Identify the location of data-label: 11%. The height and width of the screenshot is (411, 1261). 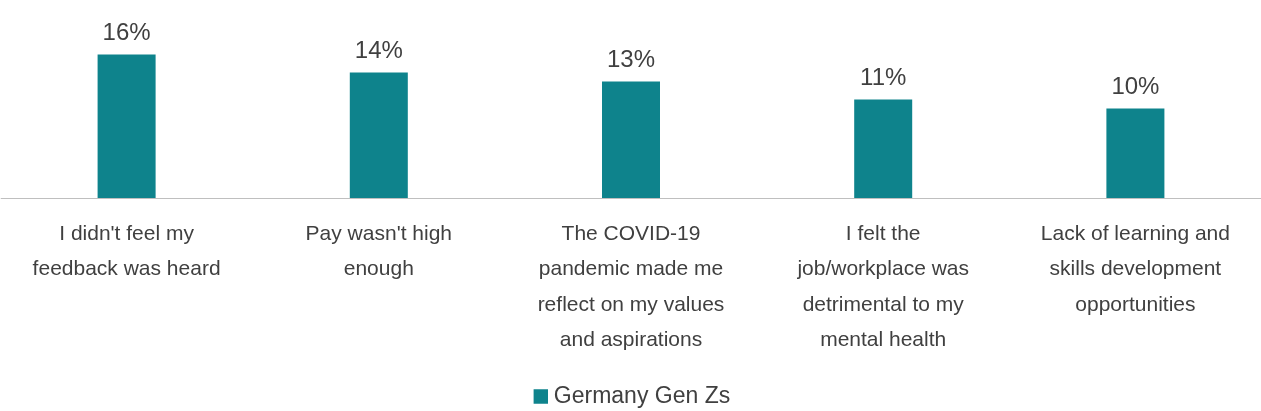
(883, 76).